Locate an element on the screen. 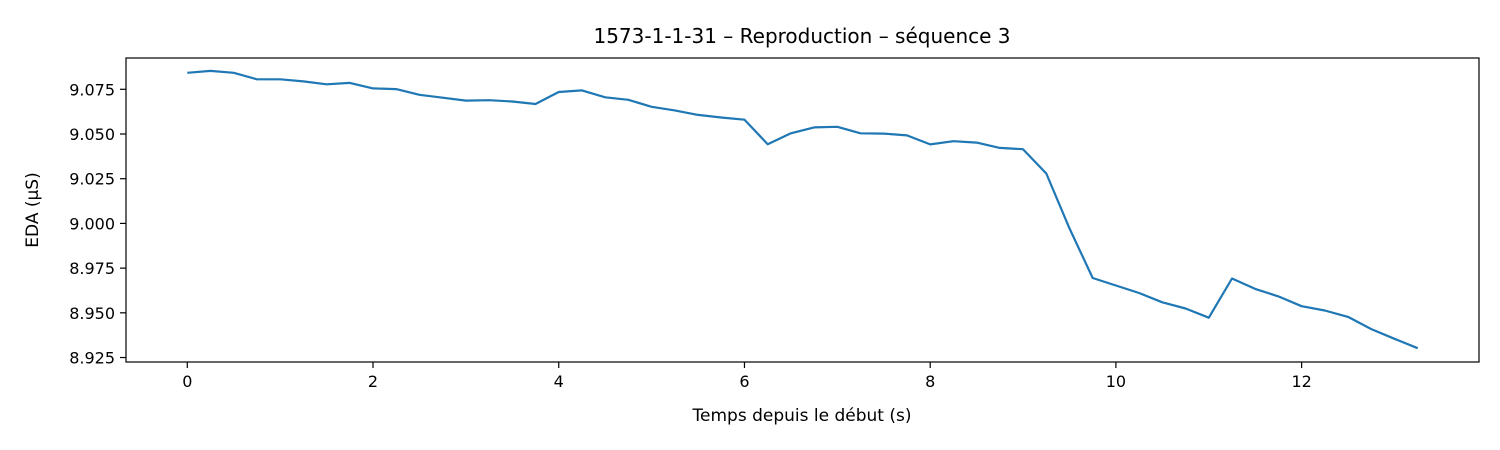 The width and height of the screenshot is (1500, 450). x-tick-label: 2 is located at coordinates (373, 381).